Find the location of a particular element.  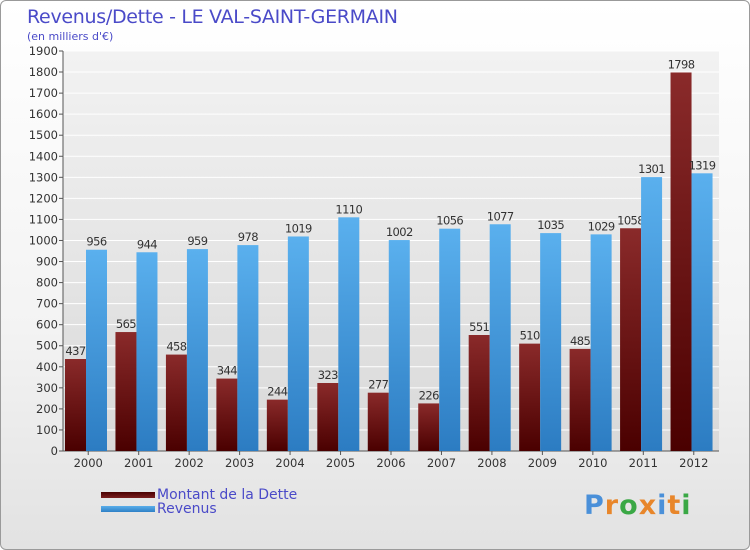

data-label-dette: 344 is located at coordinates (227, 371).